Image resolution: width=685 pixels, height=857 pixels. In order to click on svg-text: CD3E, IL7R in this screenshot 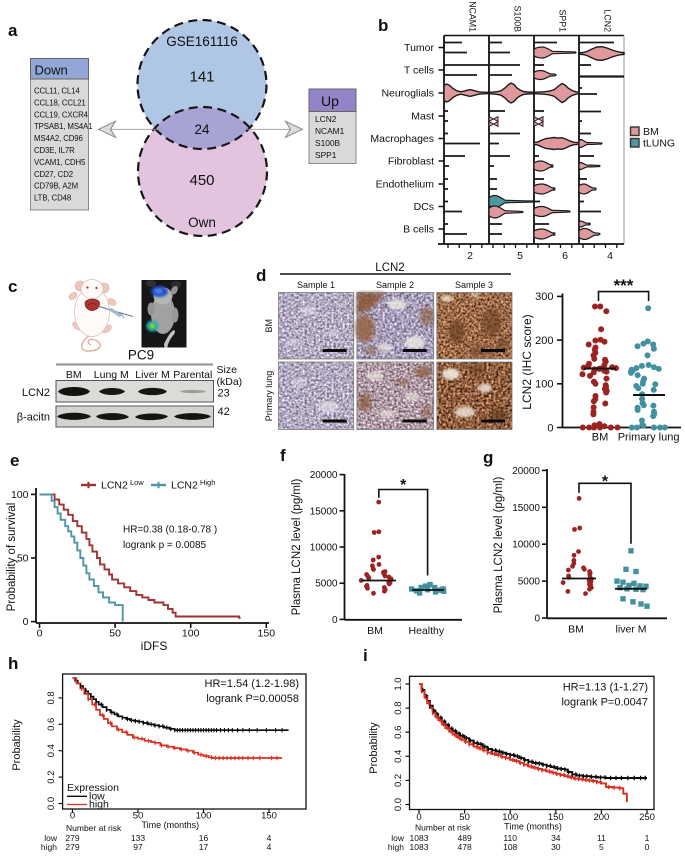, I will do `click(54, 150)`.